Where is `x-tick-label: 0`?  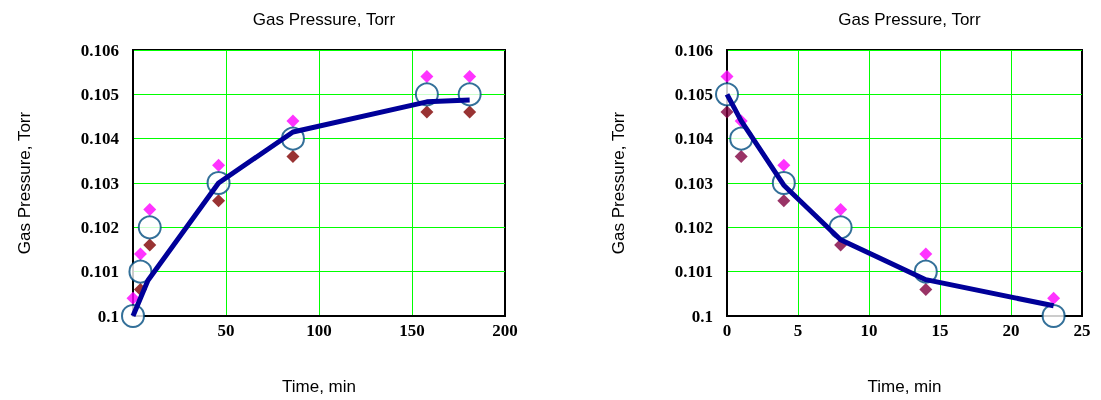
x-tick-label: 0 is located at coordinates (727, 330).